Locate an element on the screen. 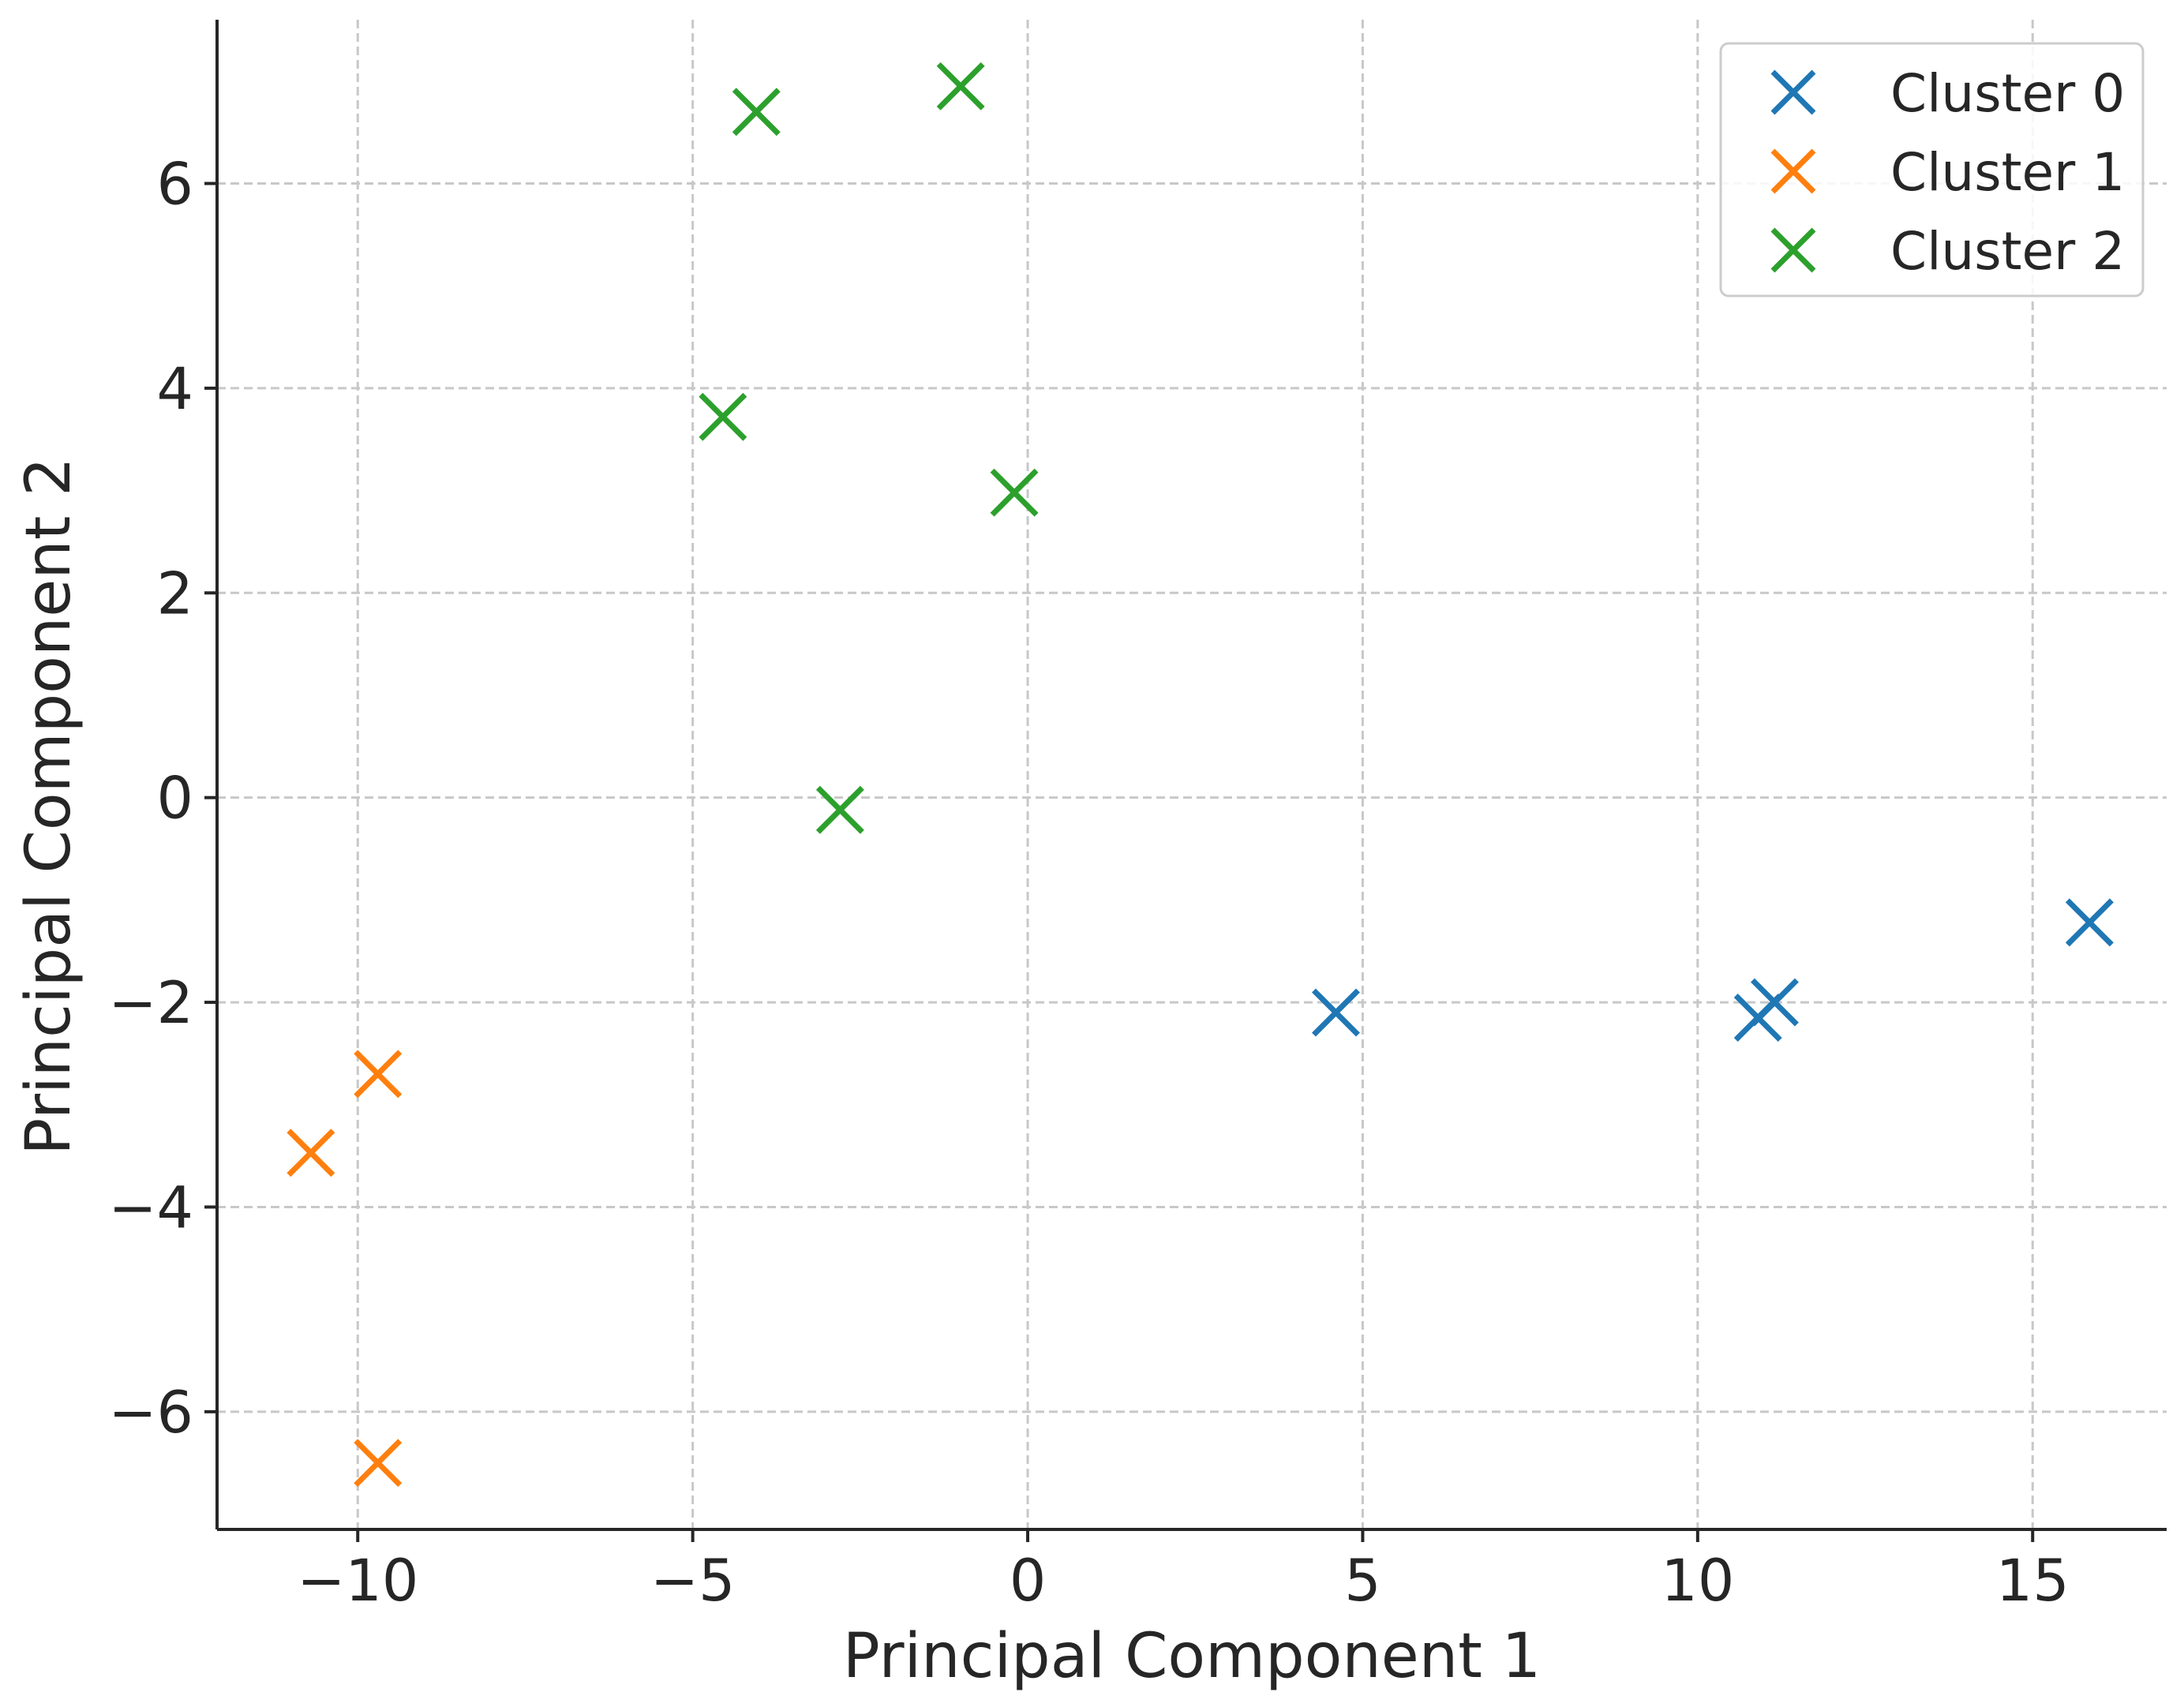 This screenshot has height=1707, width=2184. x-tick-label: 15 is located at coordinates (2033, 1581).